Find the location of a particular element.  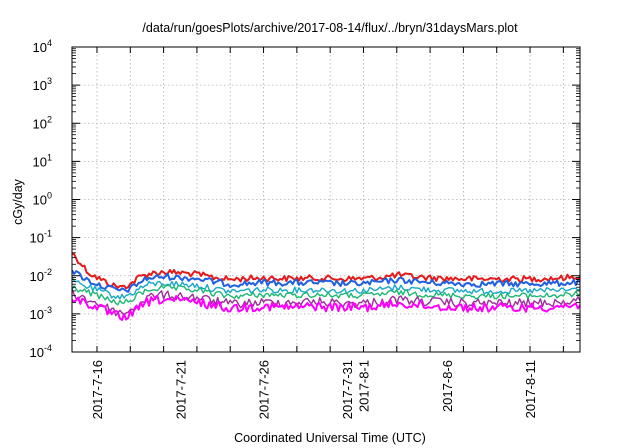

x-tick-label: 2017-7-21 is located at coordinates (180, 389).